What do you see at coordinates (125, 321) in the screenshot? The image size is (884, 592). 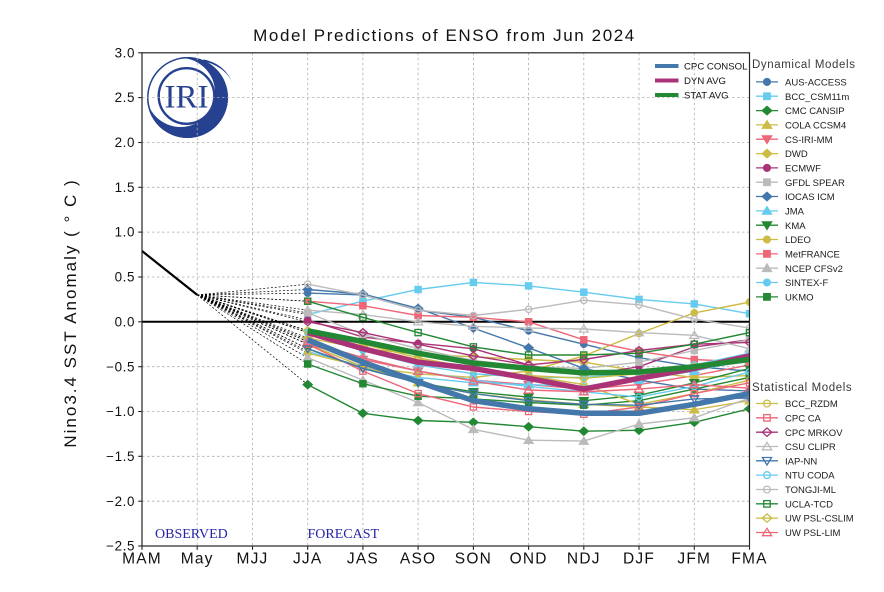 I see `svg-text: 0.0` at bounding box center [125, 321].